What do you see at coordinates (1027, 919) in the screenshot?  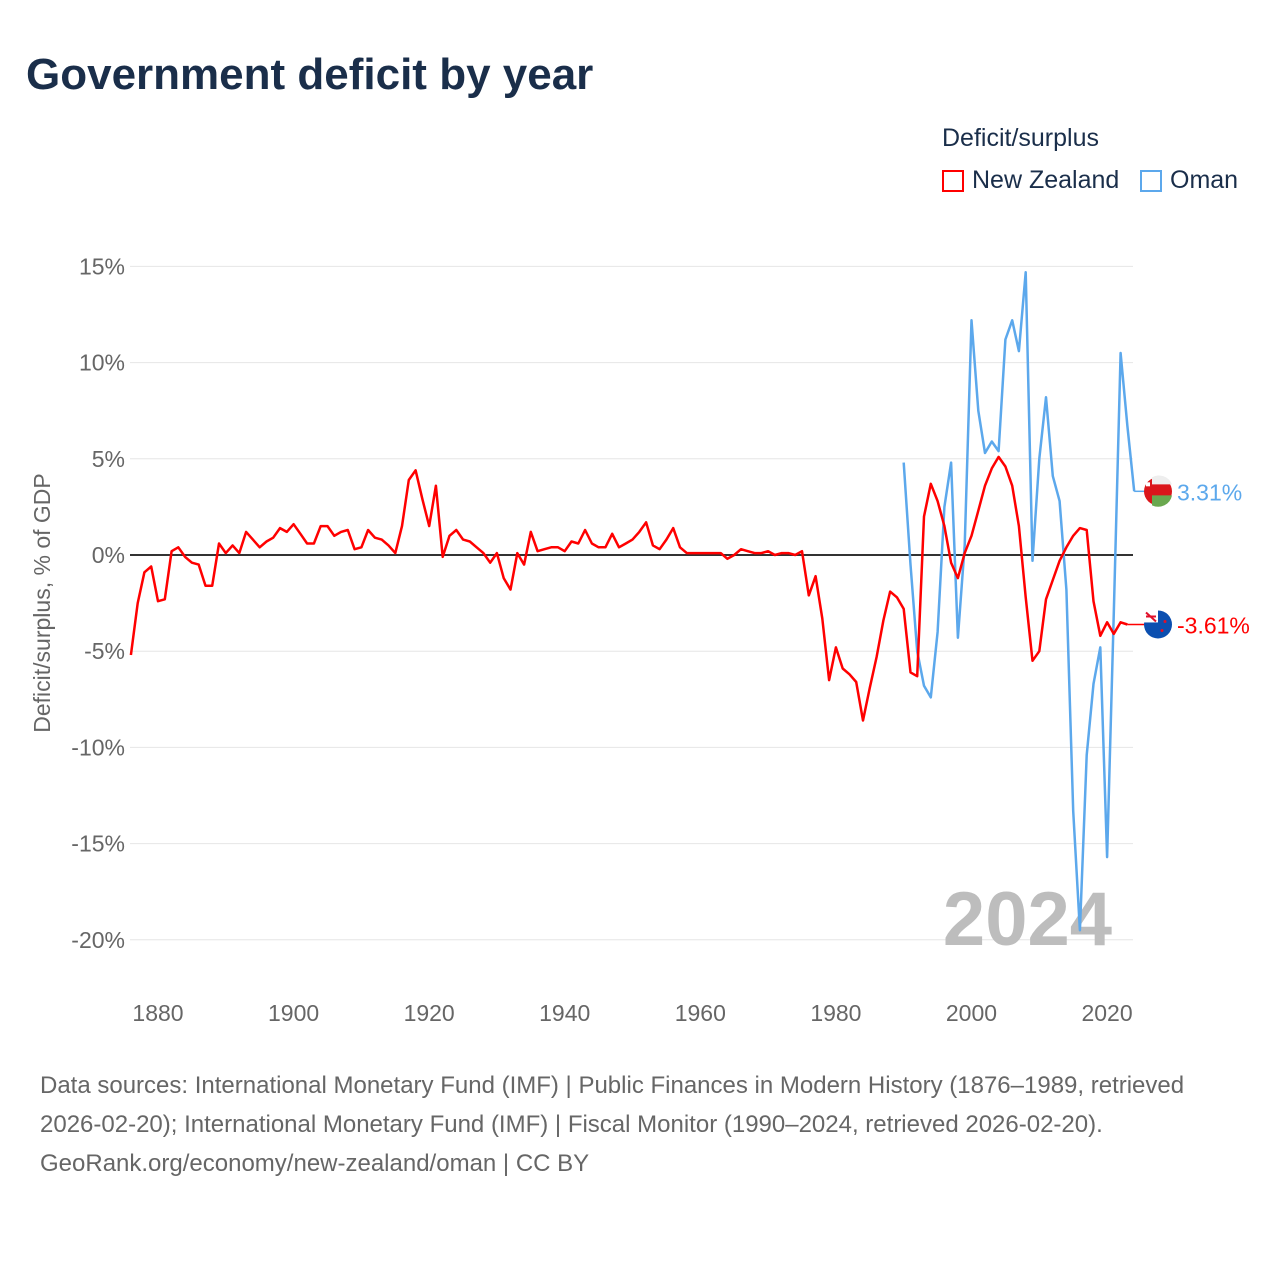 I see `year-watermark: 2024` at bounding box center [1027, 919].